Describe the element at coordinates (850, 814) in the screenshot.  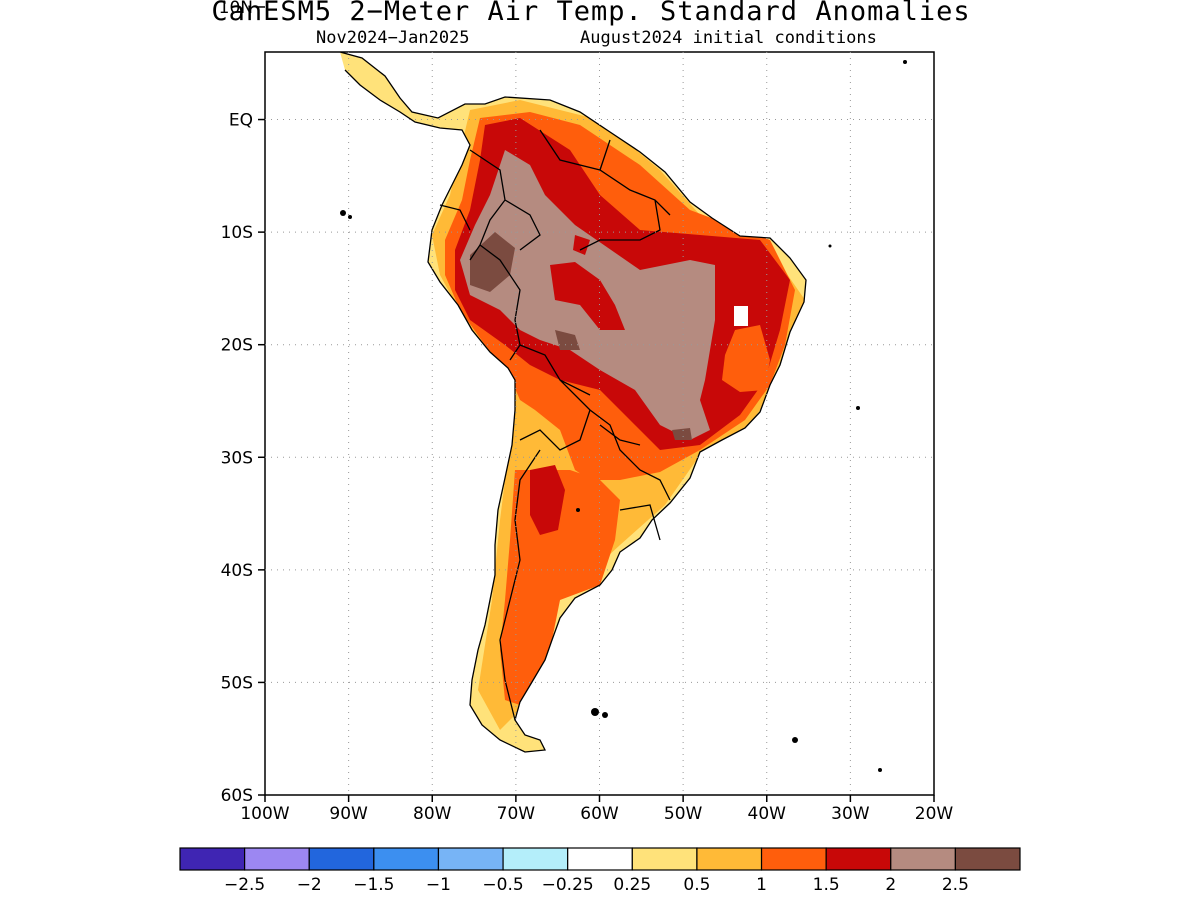
I see `lon-tick-label: 30W` at that location.